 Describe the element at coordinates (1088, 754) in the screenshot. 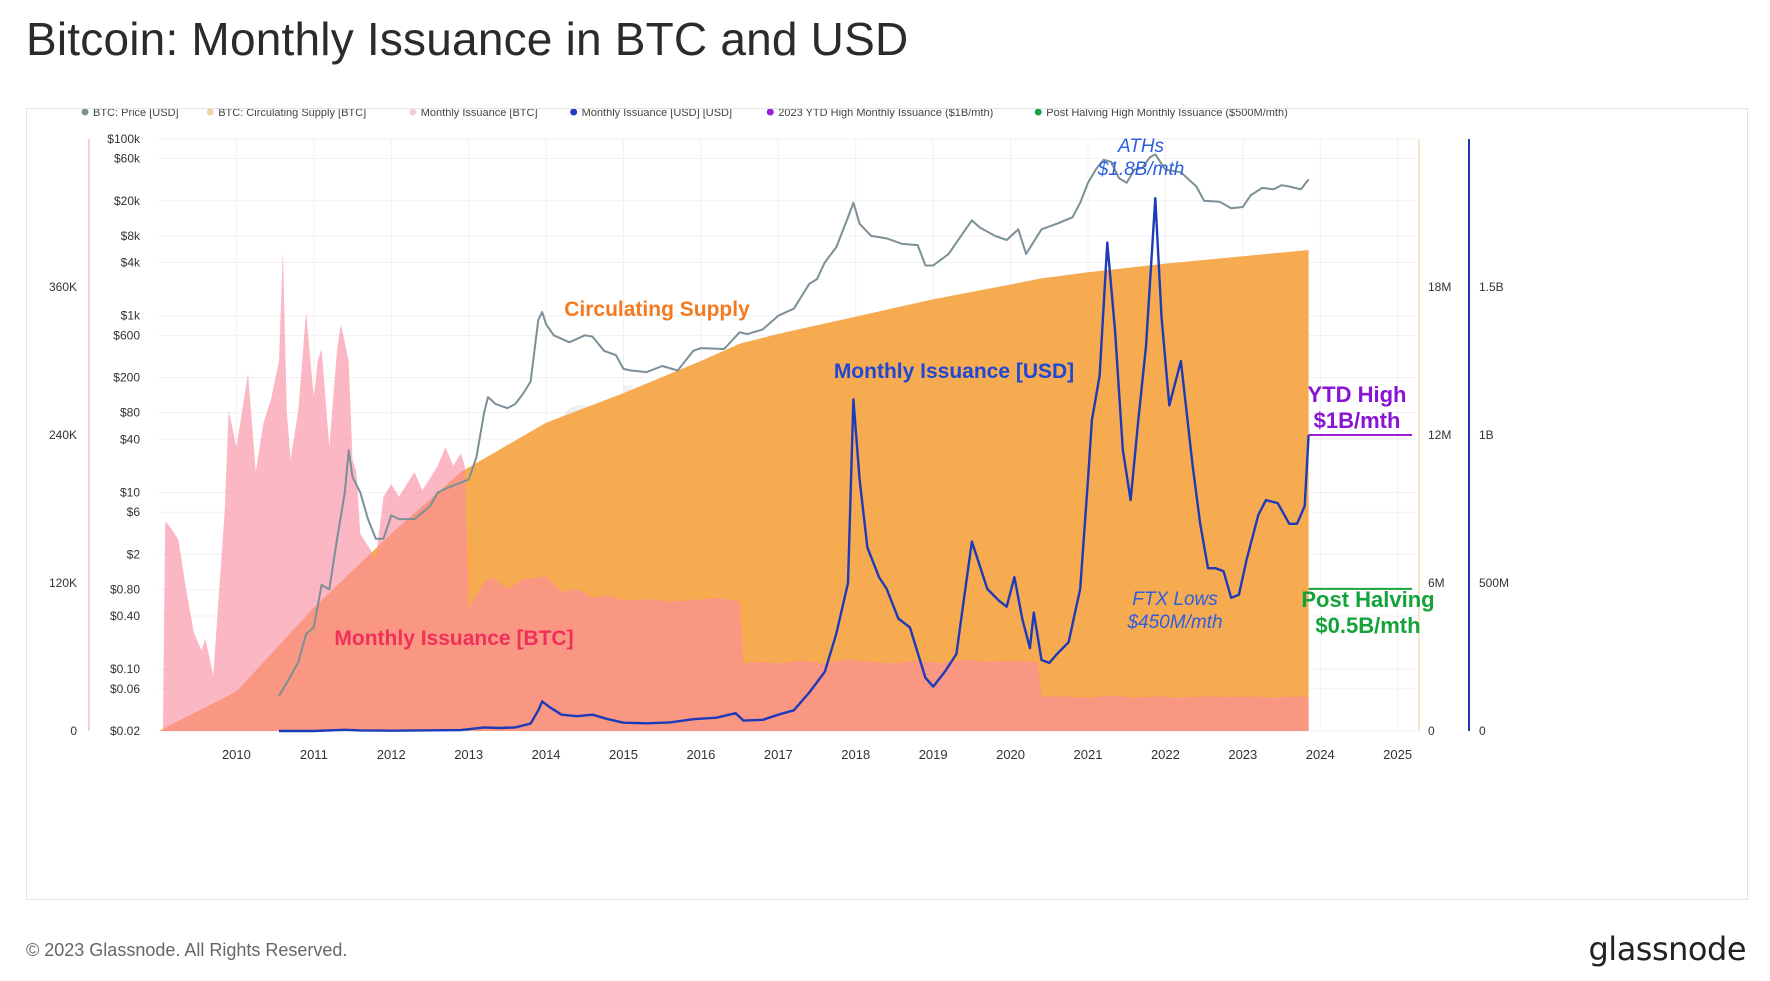

I see `x-tick-label: 2021` at that location.